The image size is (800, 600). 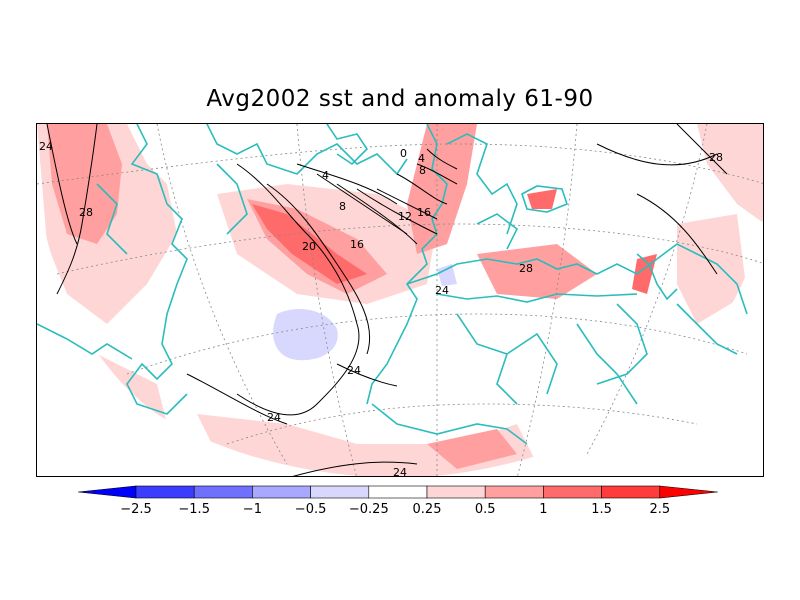 What do you see at coordinates (712, 269) in the screenshot?
I see `anomaly-region-arabian` at bounding box center [712, 269].